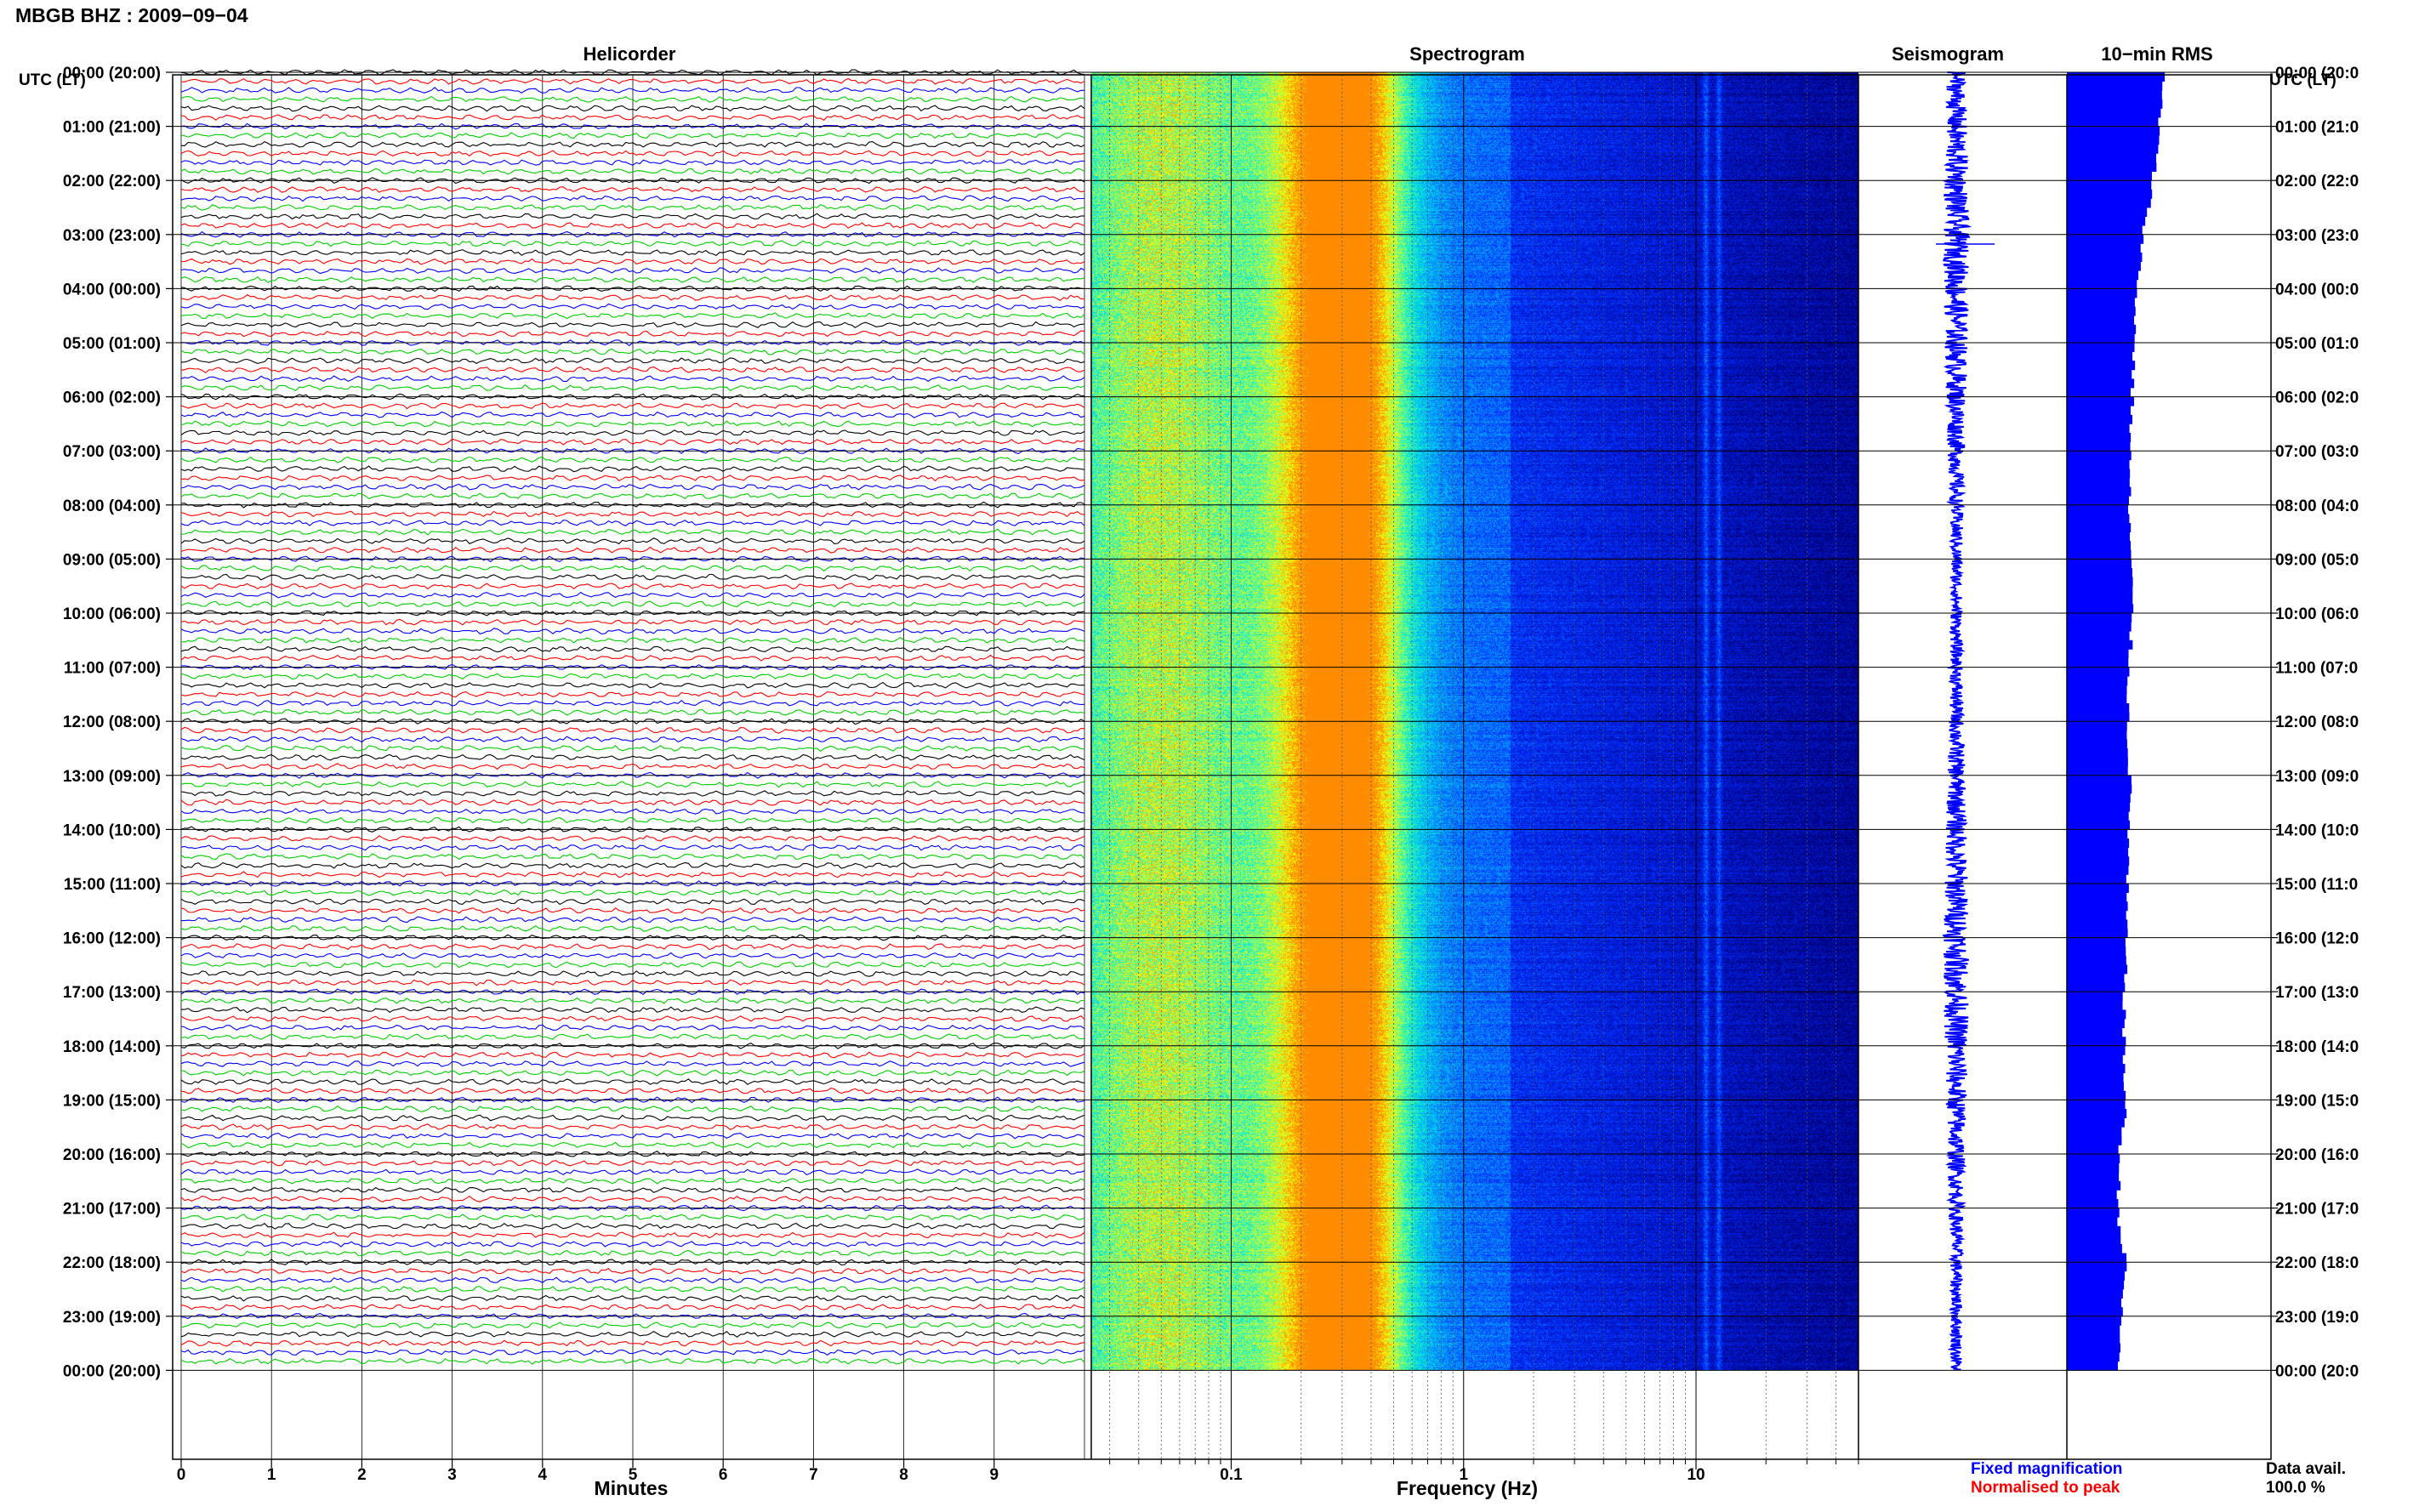 The image size is (2419, 1512). Describe the element at coordinates (1018, 1471) in the screenshot. I see `x-axes: 0 1 2 3 4 5 6 7 8 9 0.1 1 10` at that location.